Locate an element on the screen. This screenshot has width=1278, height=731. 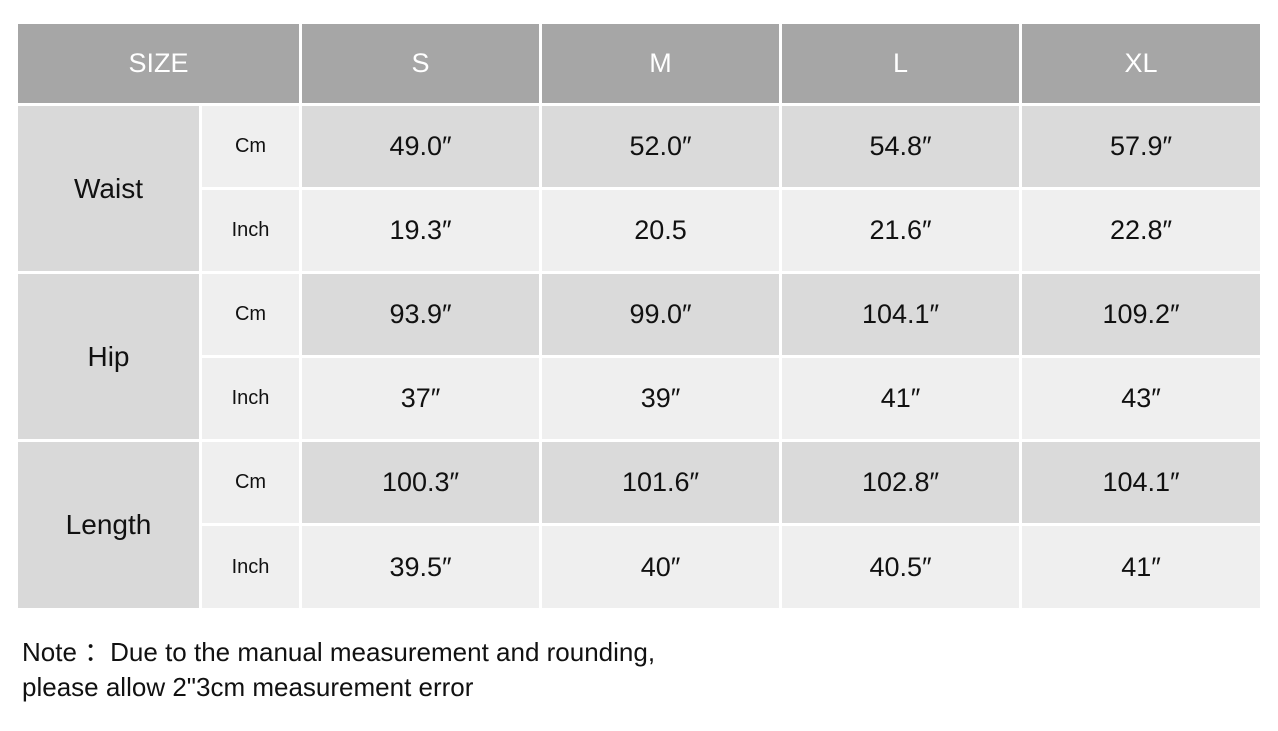
value-cell: 99.0″ is located at coordinates (660, 314).